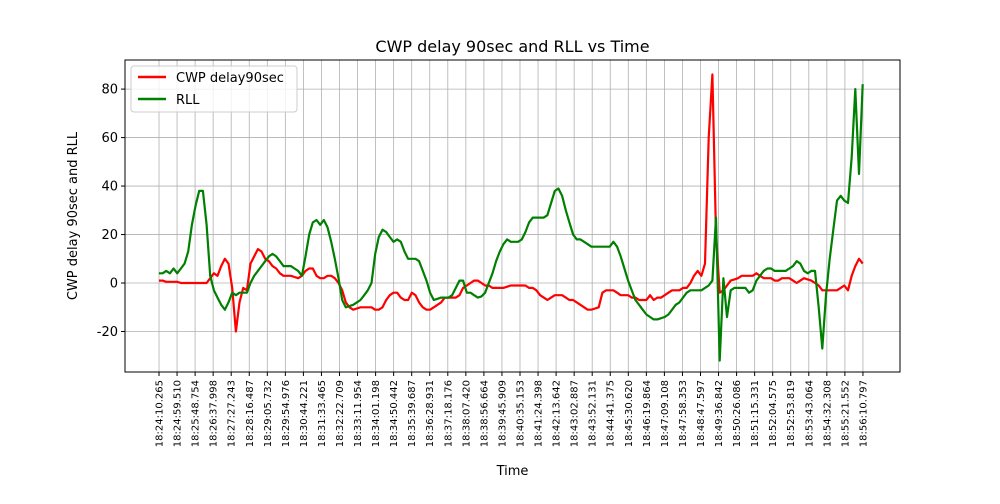 This screenshot has width=1000, height=504. Describe the element at coordinates (502, 413) in the screenshot. I see `x-tick-label: 18:39:45.909` at that location.